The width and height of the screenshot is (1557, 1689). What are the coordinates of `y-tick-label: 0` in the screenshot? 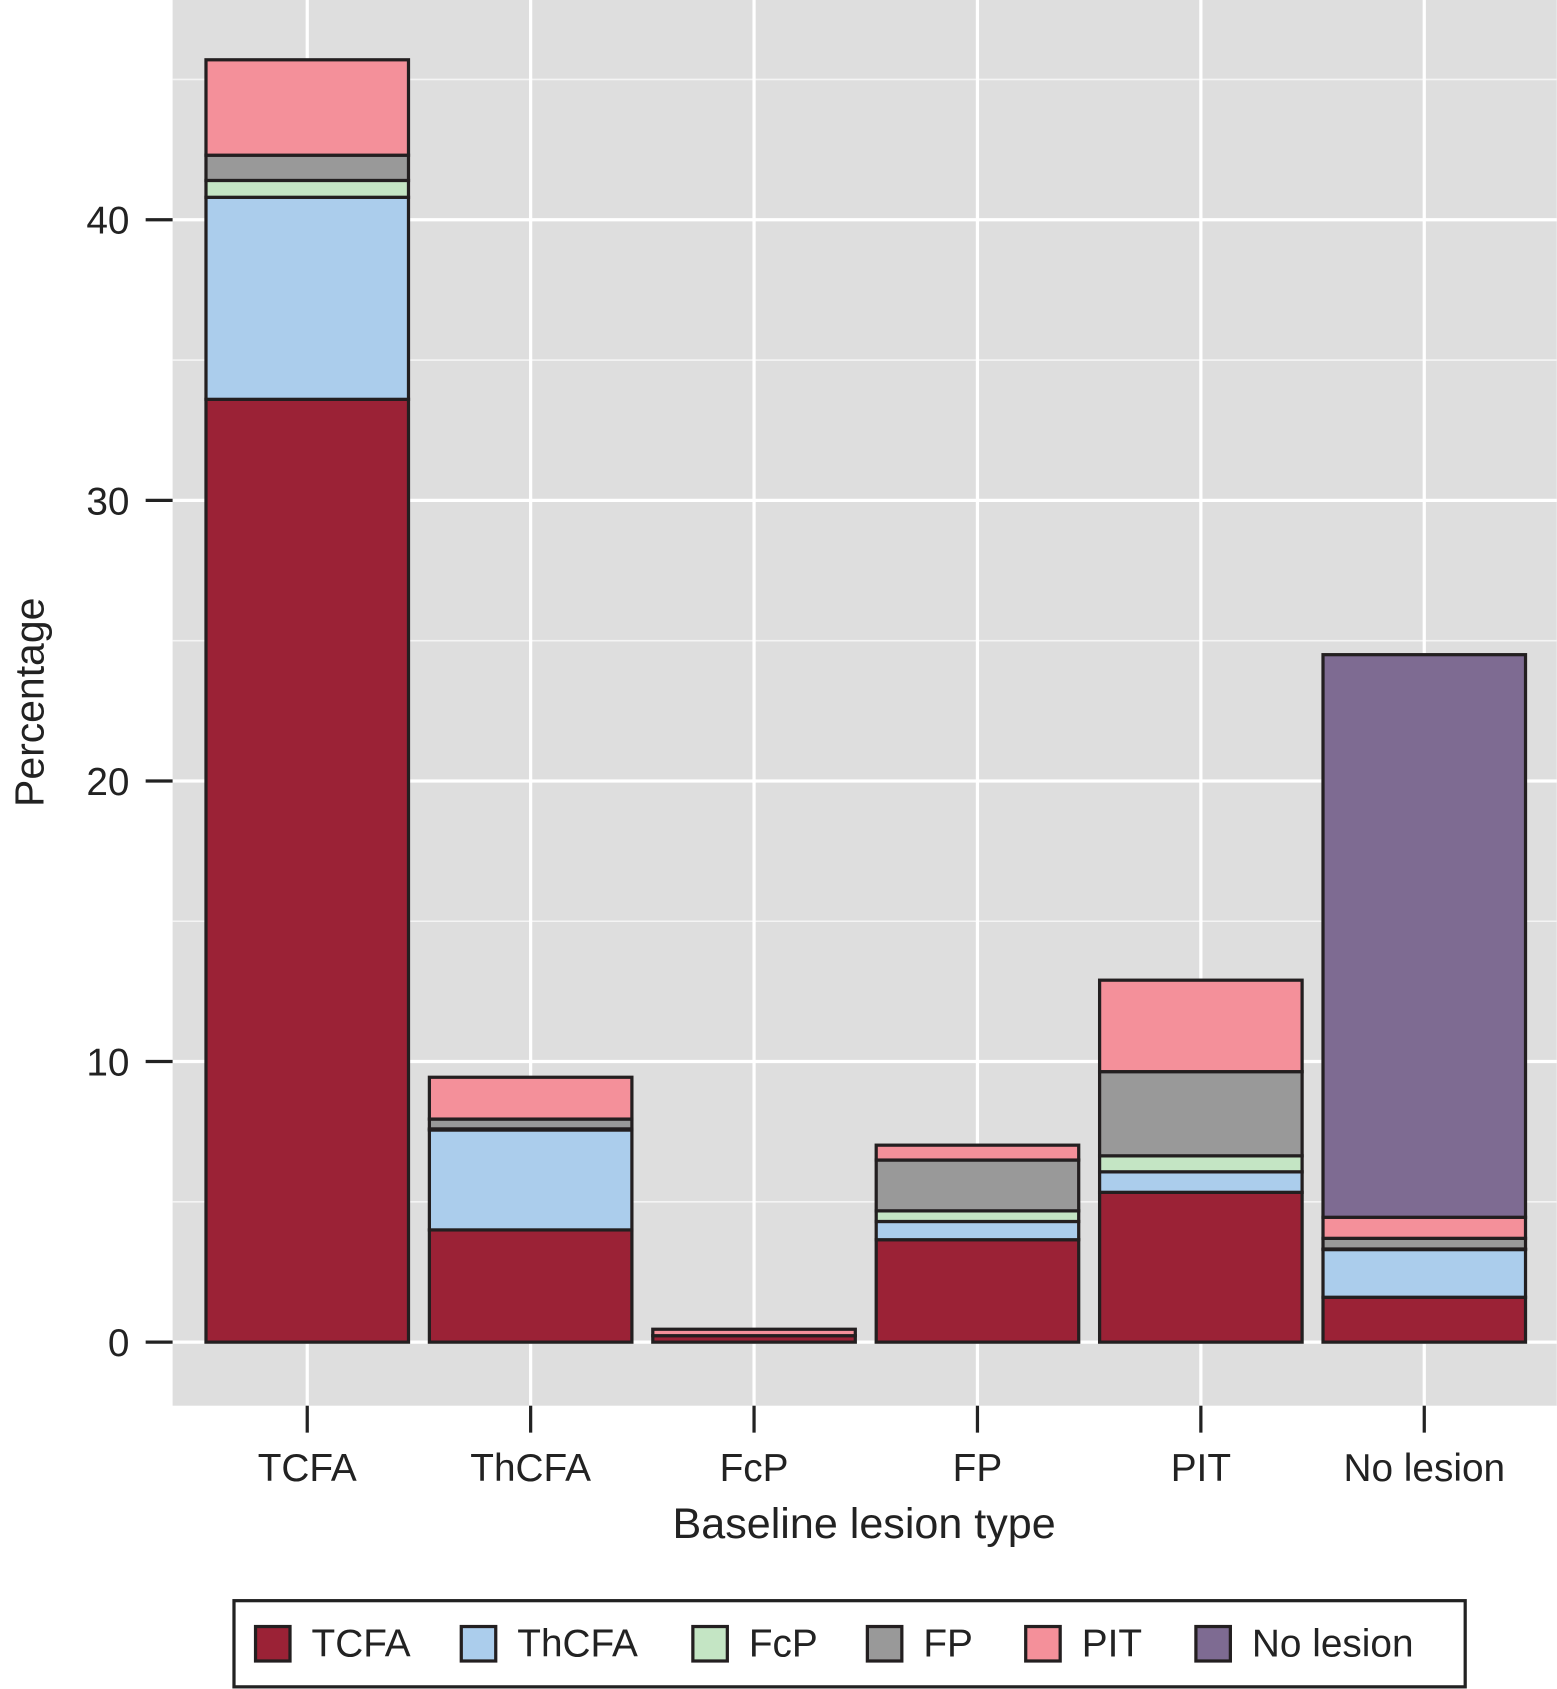 It's located at (119, 1343).